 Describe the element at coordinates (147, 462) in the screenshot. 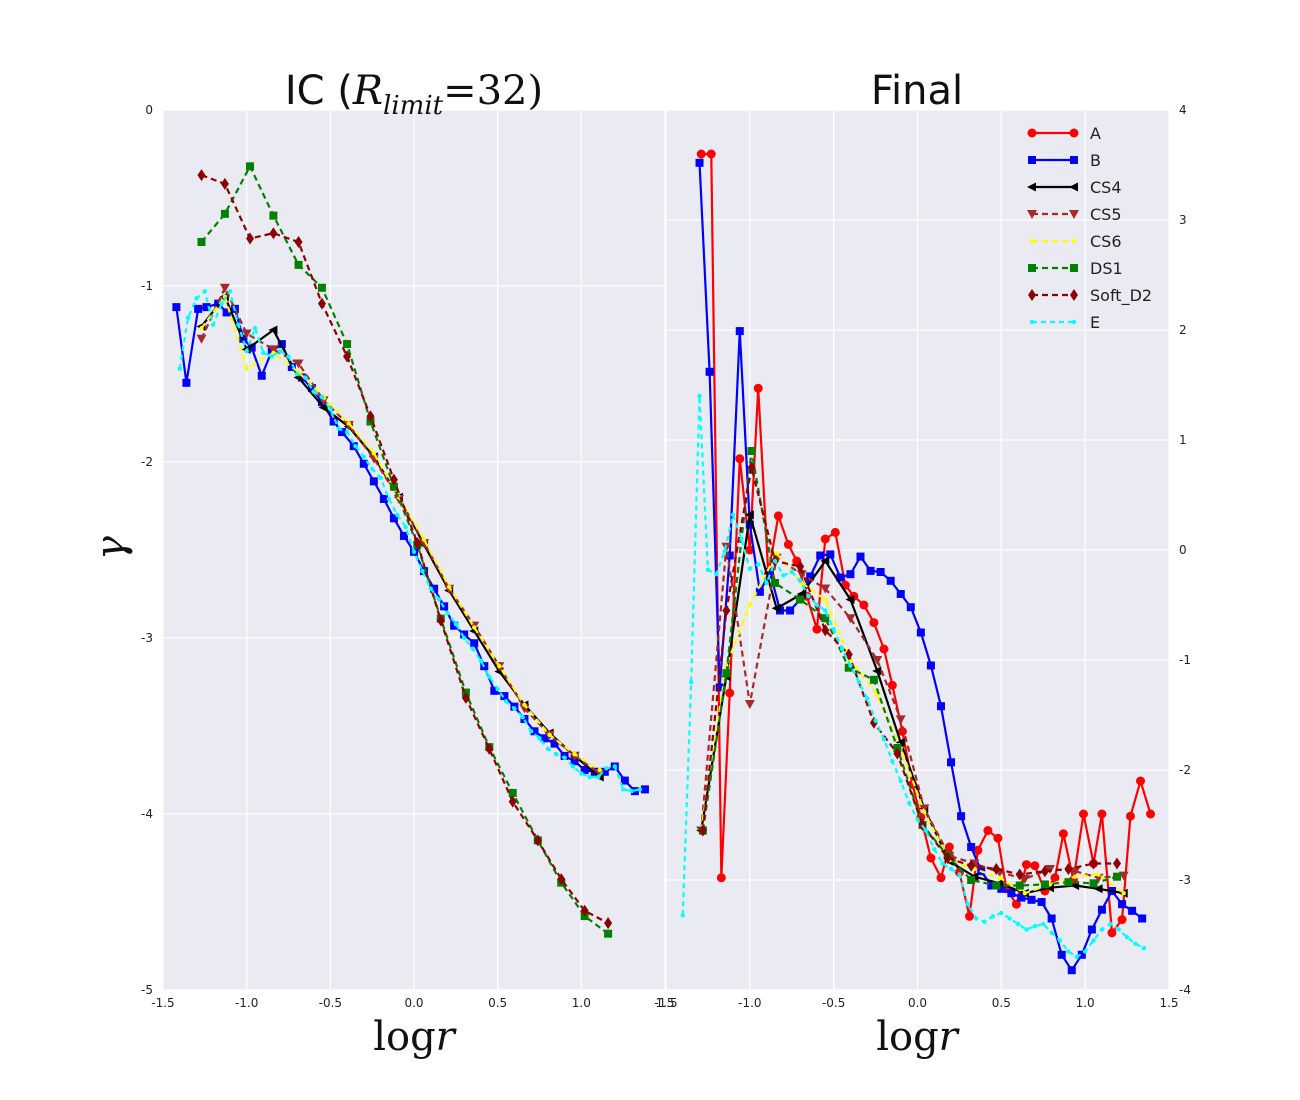

I see `ic-y-tick-label: -2` at that location.